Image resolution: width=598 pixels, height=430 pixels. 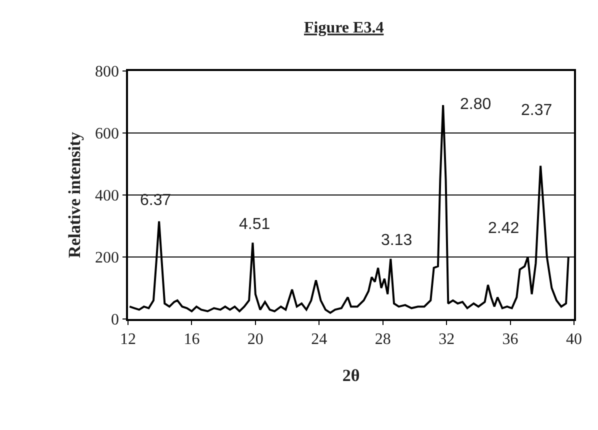 What do you see at coordinates (446, 339) in the screenshot?
I see `x-tick-label: 32` at bounding box center [446, 339].